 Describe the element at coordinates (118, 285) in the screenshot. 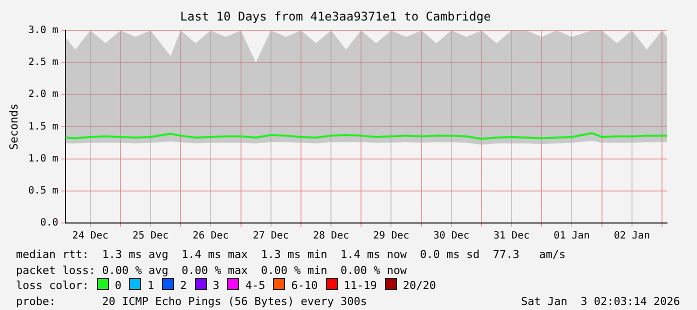

I see `legend-label: 0` at that location.